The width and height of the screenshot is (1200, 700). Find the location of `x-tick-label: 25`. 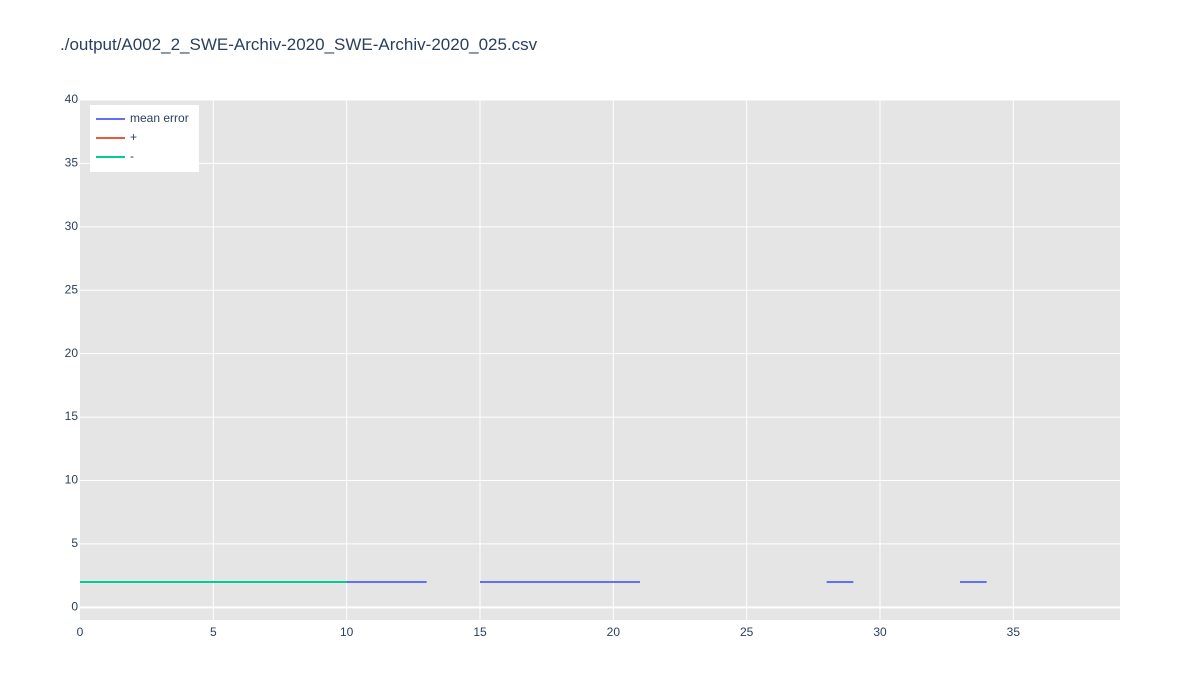

x-tick-label: 25 is located at coordinates (747, 632).